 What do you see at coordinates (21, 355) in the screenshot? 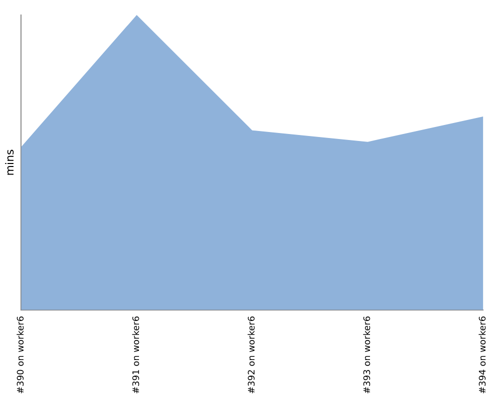
I see `x-tick-label: #390 on worker6` at bounding box center [21, 355].